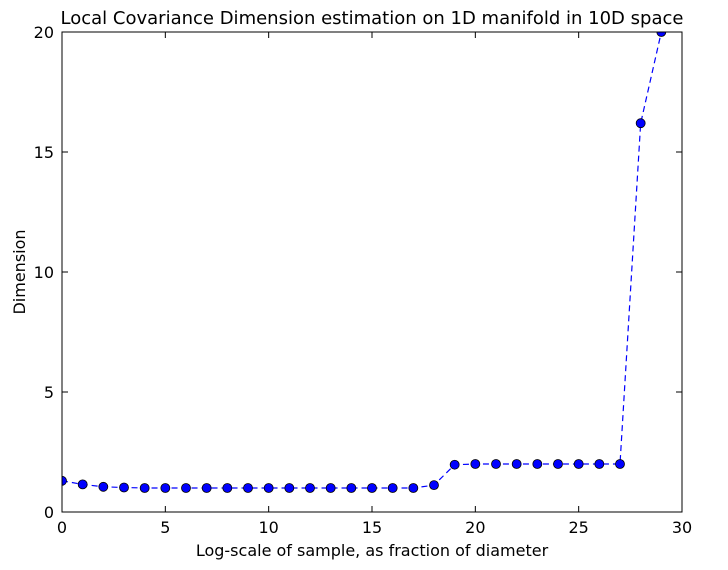 The image size is (728, 570). Describe the element at coordinates (44, 272) in the screenshot. I see `y-tick-label: 10` at that location.